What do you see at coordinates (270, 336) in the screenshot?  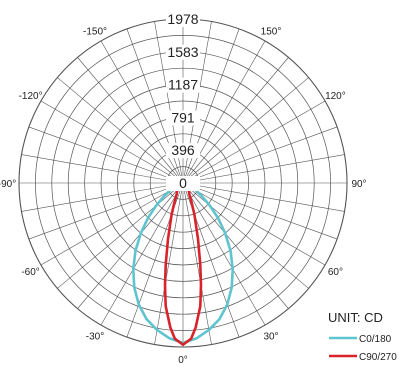 I see `angle-label: 30°` at bounding box center [270, 336].